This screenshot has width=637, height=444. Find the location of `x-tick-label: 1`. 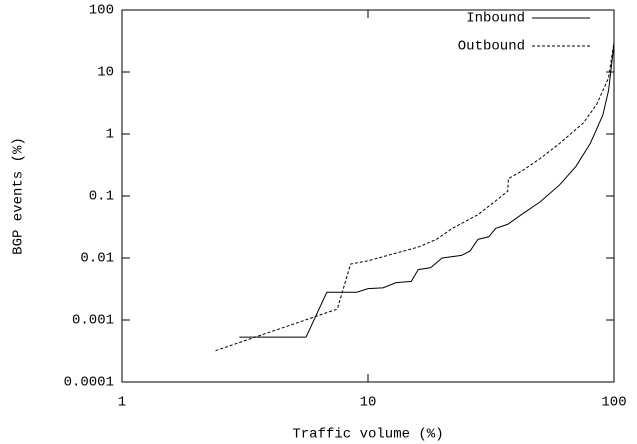

x-tick-label: 1 is located at coordinates (122, 403).